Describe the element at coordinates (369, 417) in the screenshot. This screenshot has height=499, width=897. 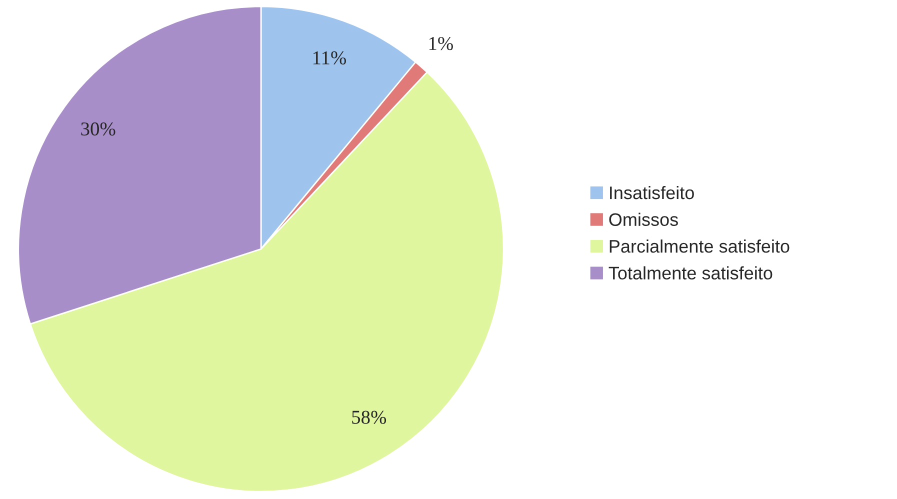
I see `data-label: 58%` at that location.